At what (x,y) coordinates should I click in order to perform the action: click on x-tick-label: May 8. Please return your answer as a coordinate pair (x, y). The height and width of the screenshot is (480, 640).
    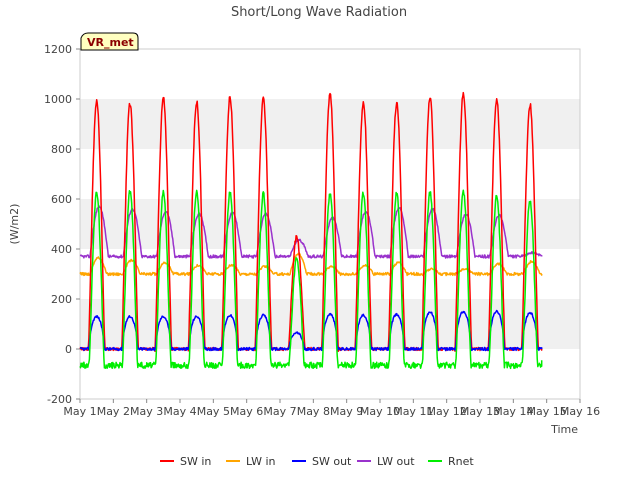
    Looking at the image, I should click on (313, 411).